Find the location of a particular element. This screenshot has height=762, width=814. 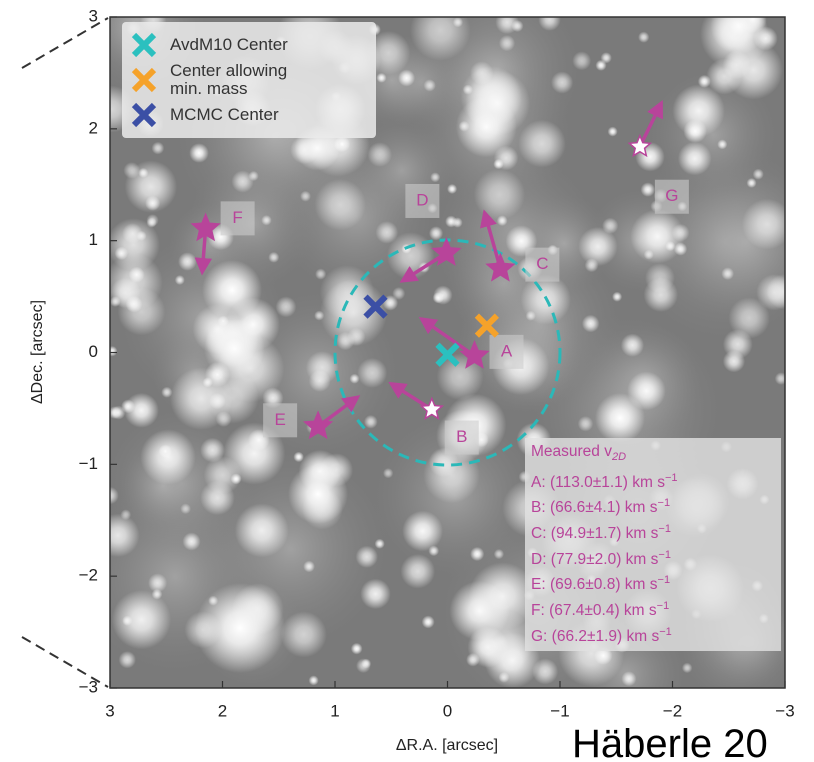

center-marker is located at coordinates (447, 354).